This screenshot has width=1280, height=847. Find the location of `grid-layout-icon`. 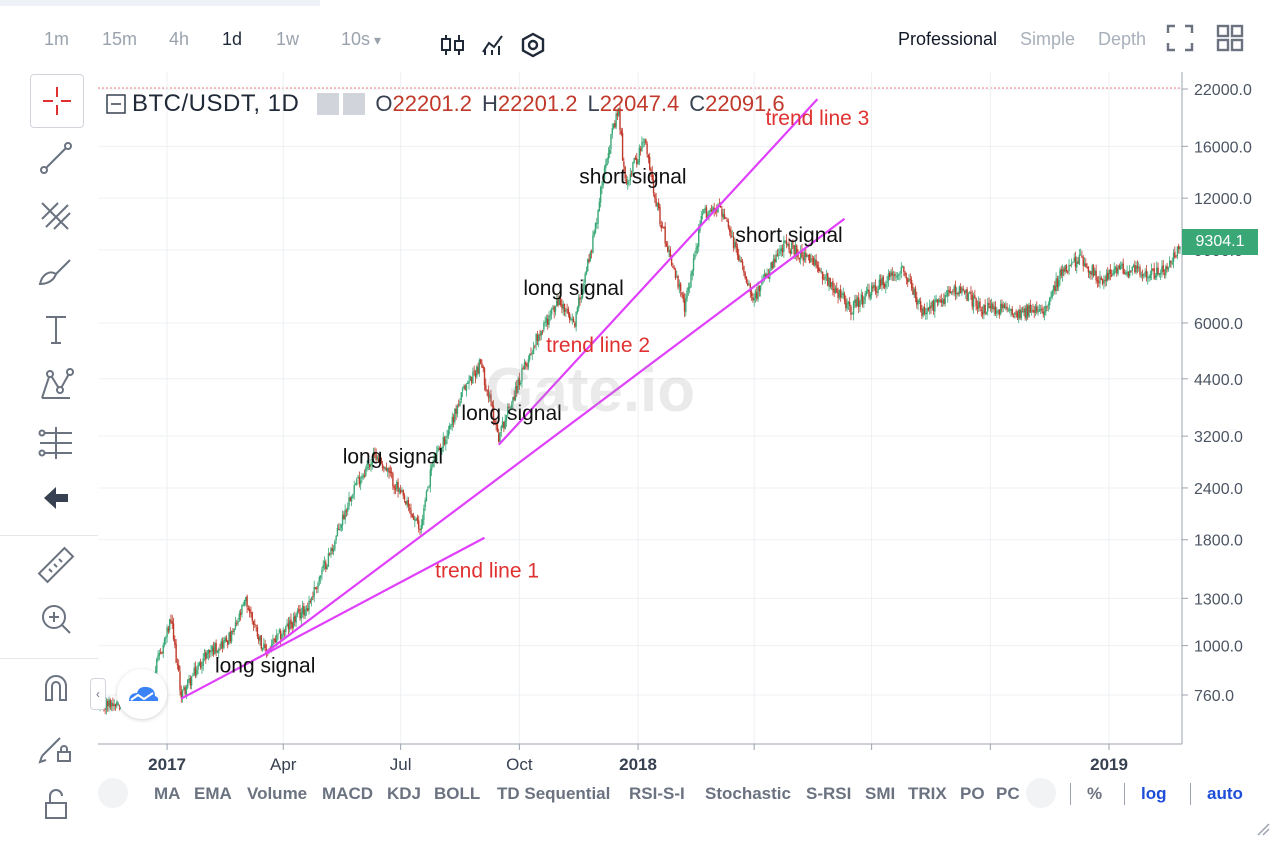

grid-layout-icon is located at coordinates (1230, 38).